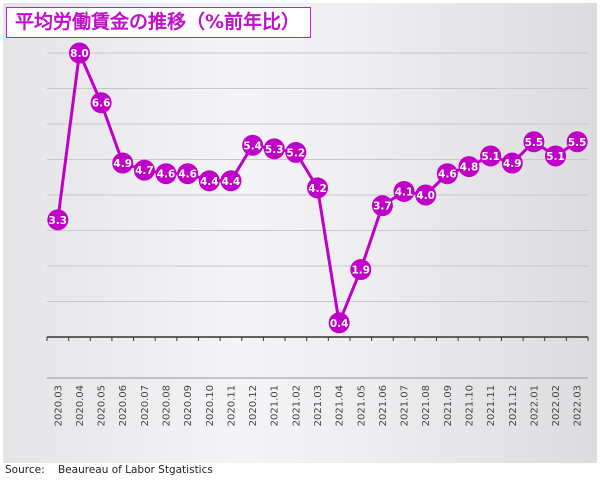 The width and height of the screenshot is (600, 482). I want to click on x-tick-label: 2021.09, so click(448, 405).